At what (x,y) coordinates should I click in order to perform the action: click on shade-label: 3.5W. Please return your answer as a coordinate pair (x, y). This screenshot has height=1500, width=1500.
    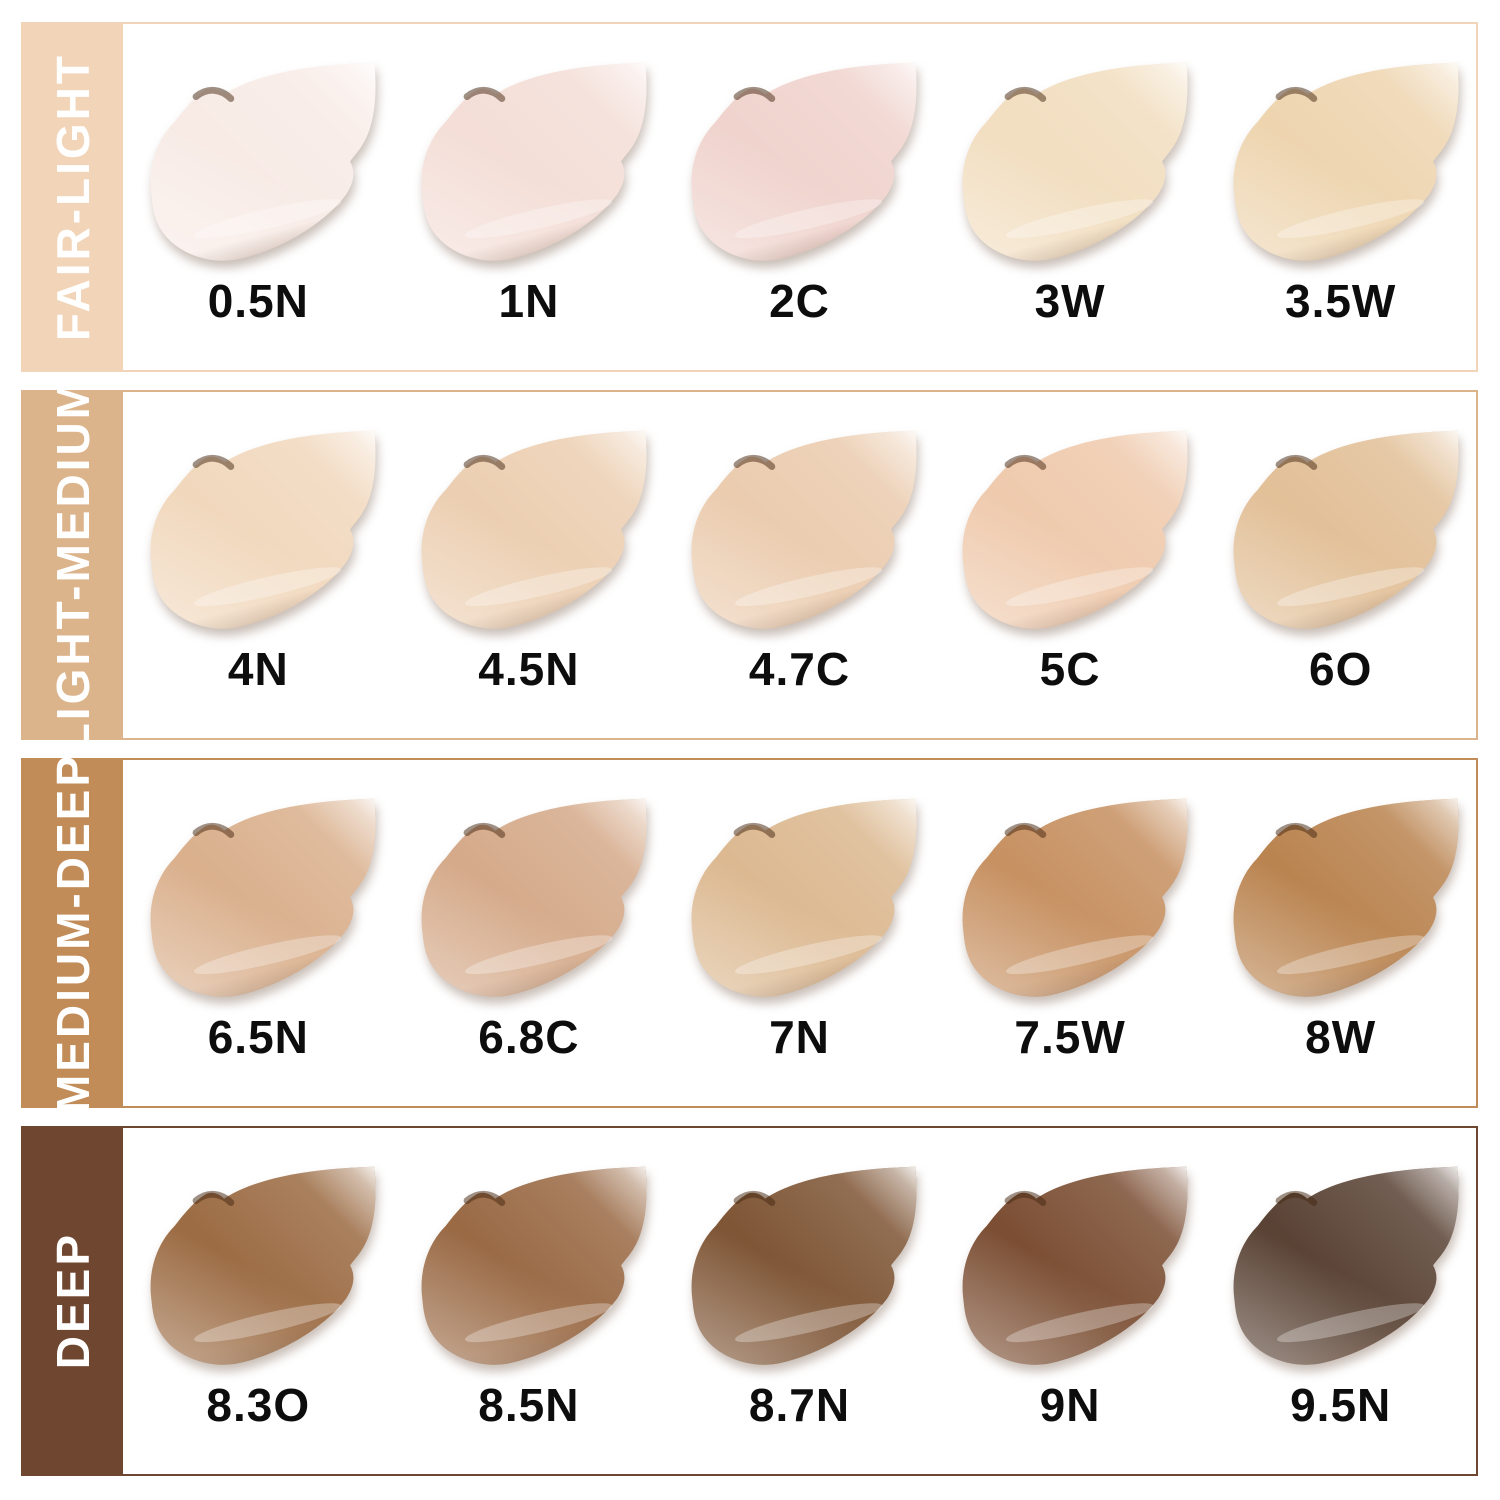
    Looking at the image, I should click on (1340, 301).